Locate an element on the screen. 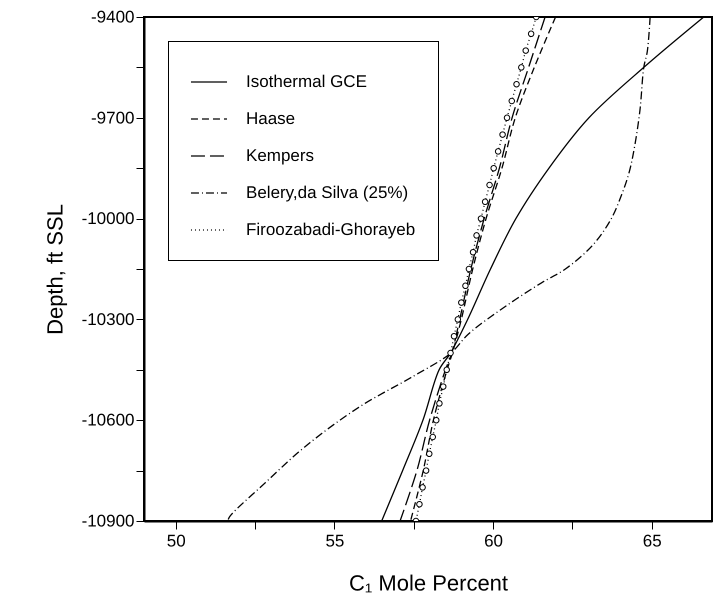 The height and width of the screenshot is (608, 713). x-tick-label: 50 is located at coordinates (176, 541).